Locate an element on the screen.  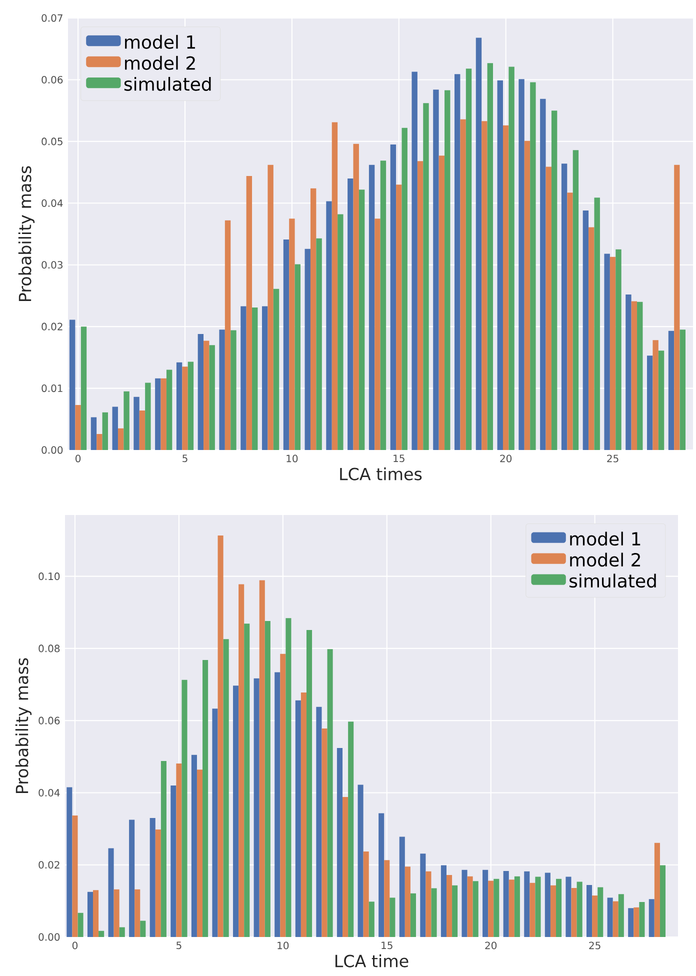
legend-label: simulated is located at coordinates (167, 83).